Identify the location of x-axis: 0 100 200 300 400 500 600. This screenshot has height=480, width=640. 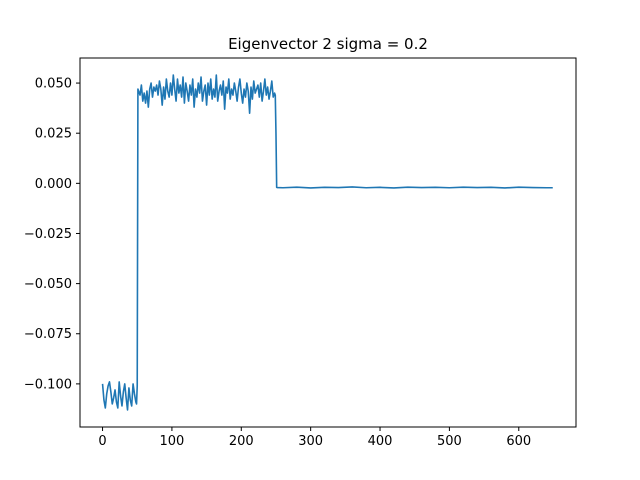
(314, 438).